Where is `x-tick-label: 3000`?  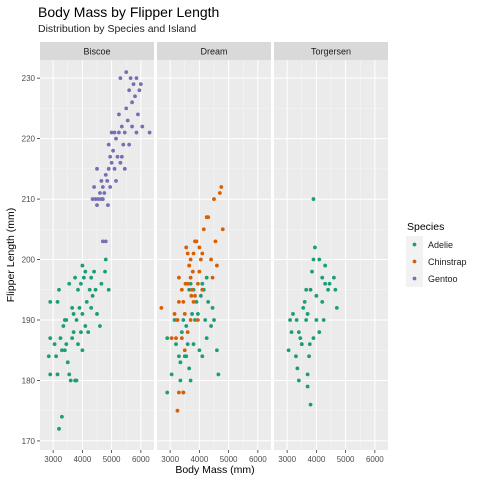
x-tick-label: 3000 is located at coordinates (53, 459).